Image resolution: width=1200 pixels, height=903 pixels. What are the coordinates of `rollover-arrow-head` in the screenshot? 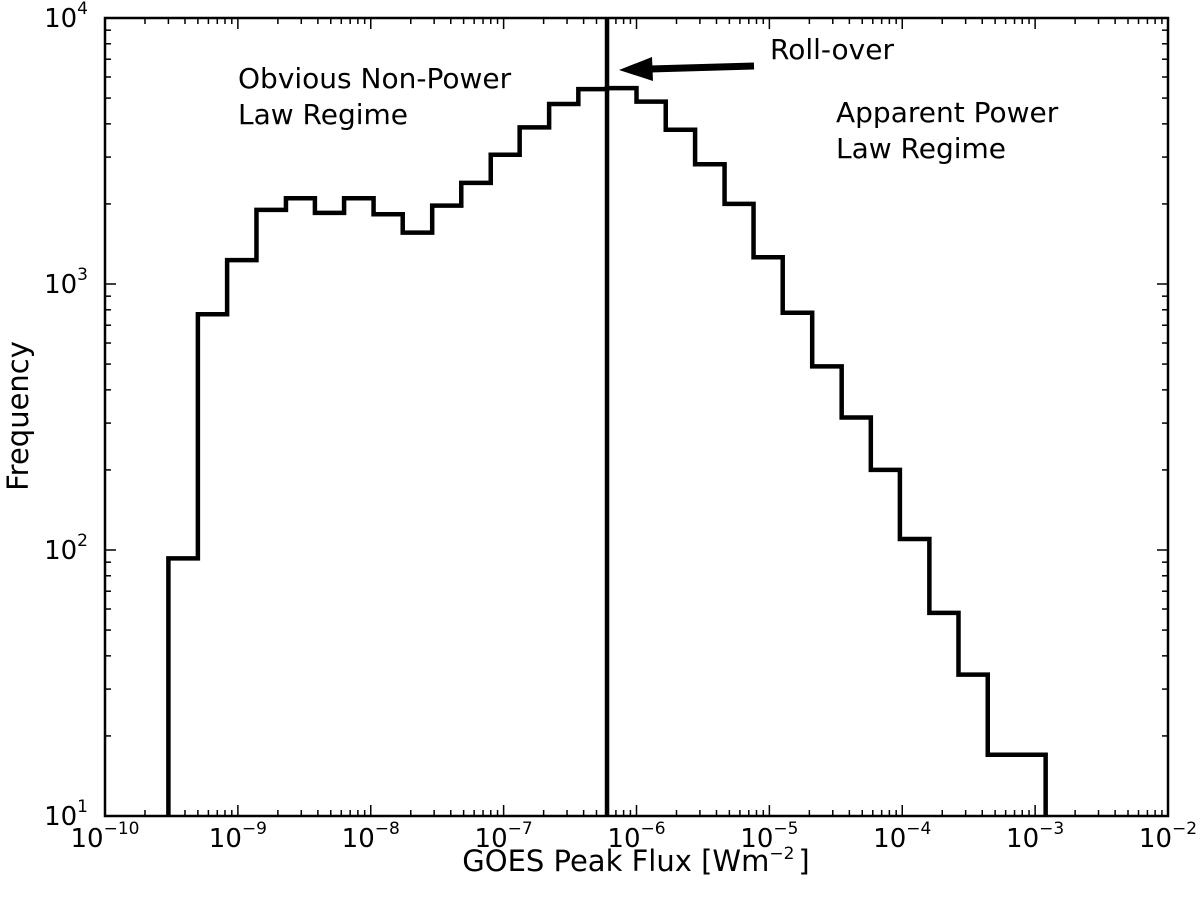 It's located at (636, 69).